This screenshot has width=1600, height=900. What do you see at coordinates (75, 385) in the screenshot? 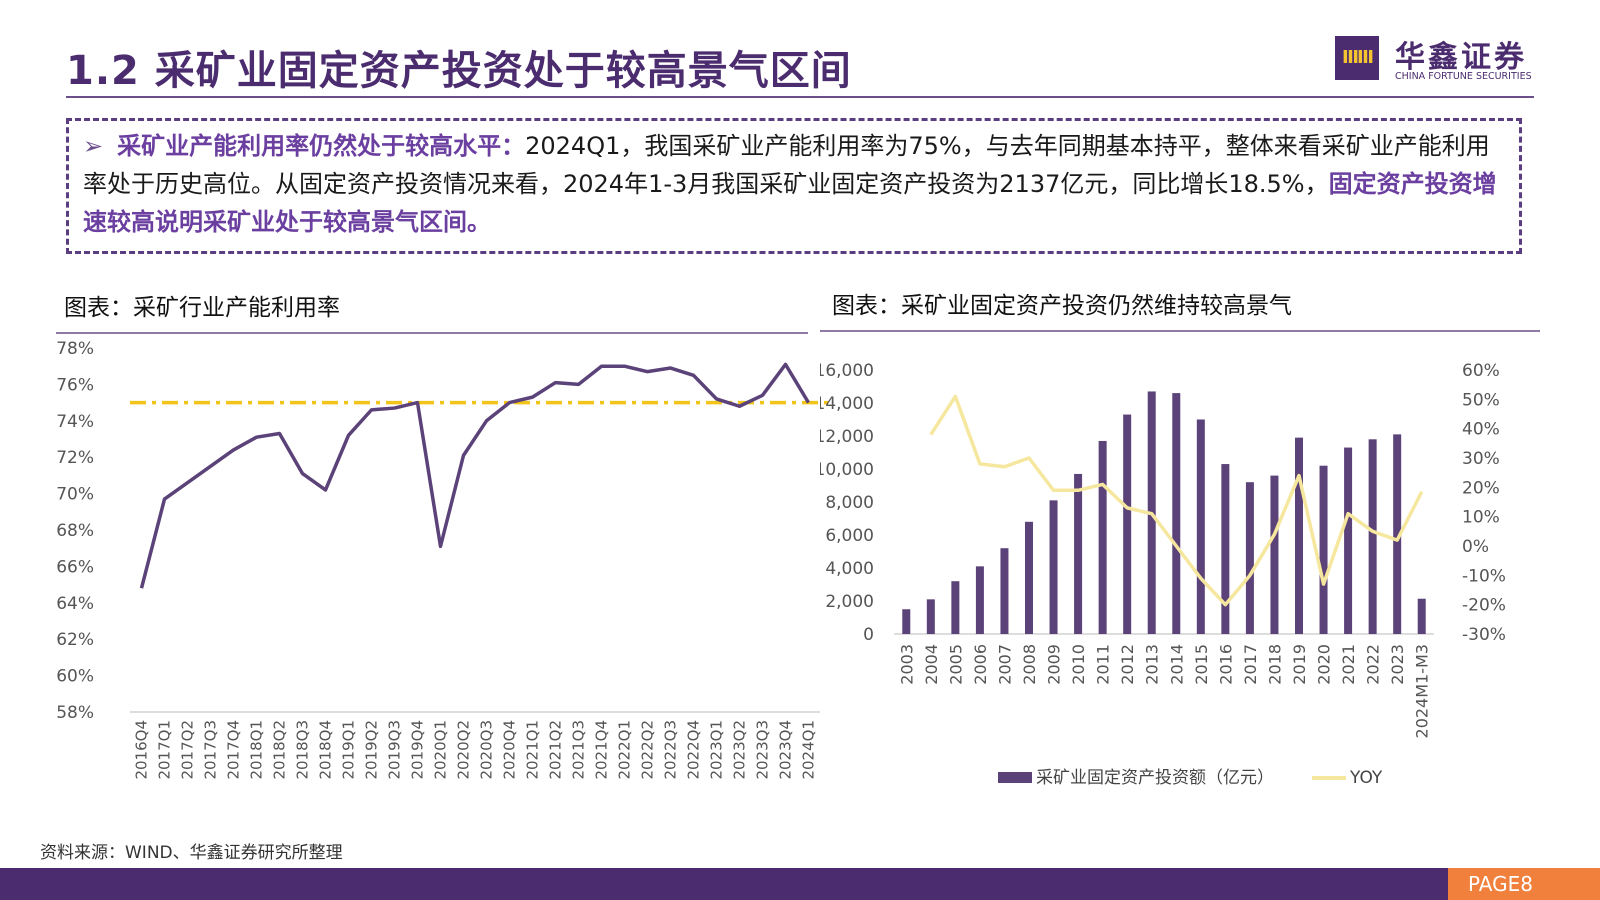
I see `y-tick-label: 76%` at bounding box center [75, 385].